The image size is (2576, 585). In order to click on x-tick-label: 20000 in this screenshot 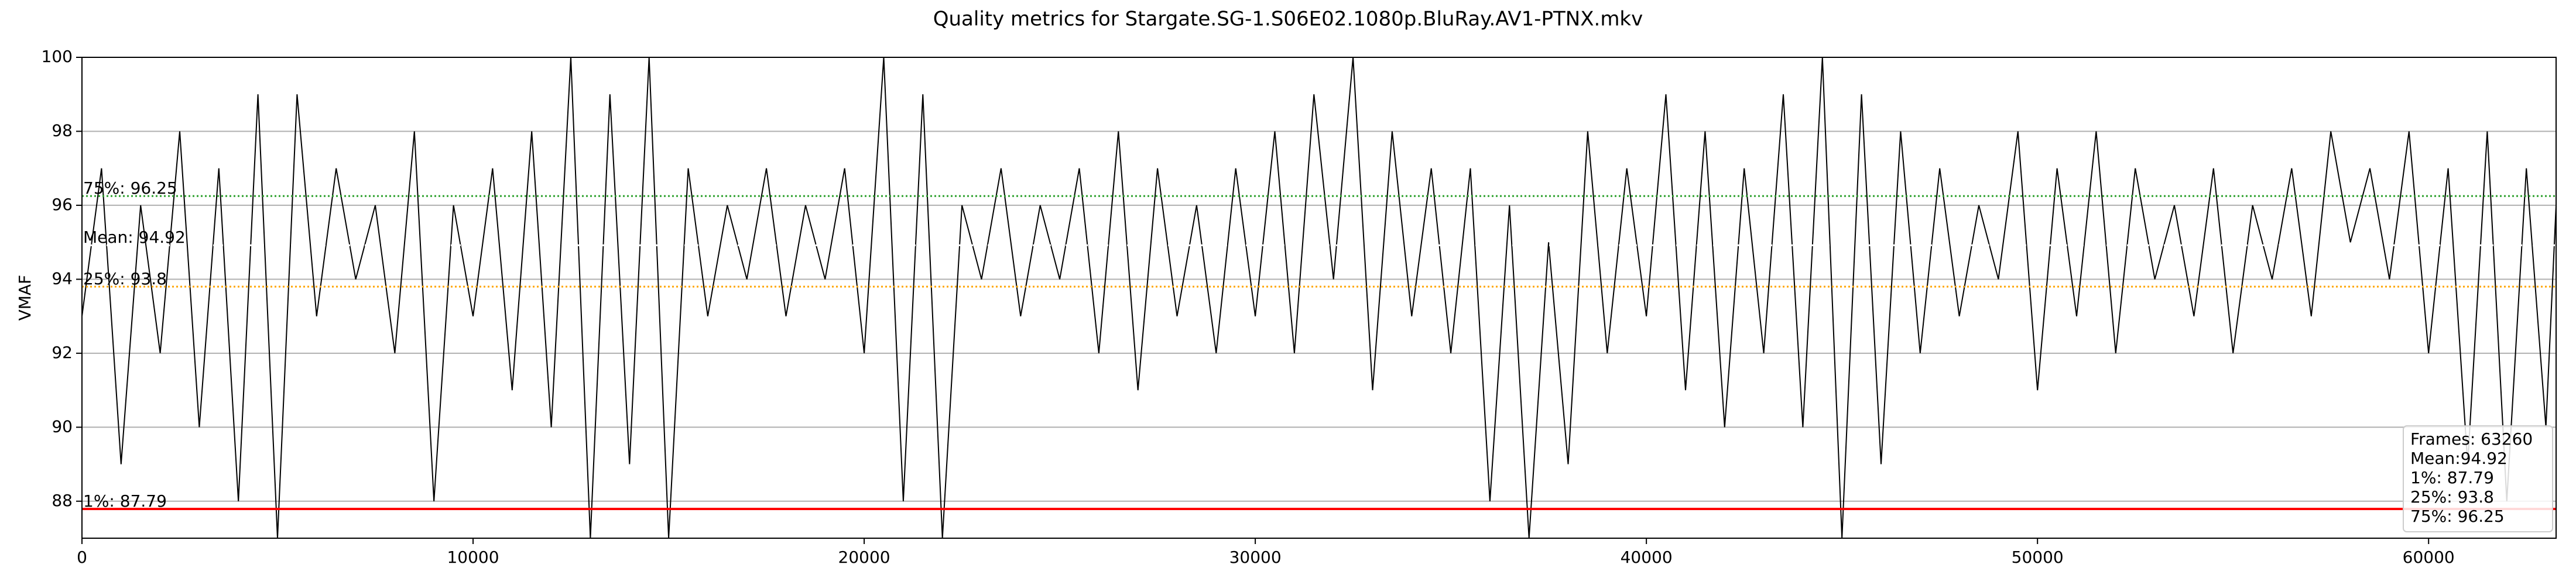, I will do `click(864, 557)`.